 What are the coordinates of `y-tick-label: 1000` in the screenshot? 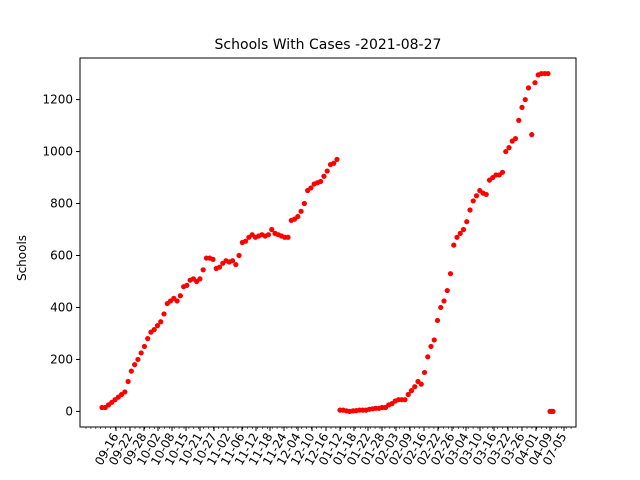 It's located at (57, 152).